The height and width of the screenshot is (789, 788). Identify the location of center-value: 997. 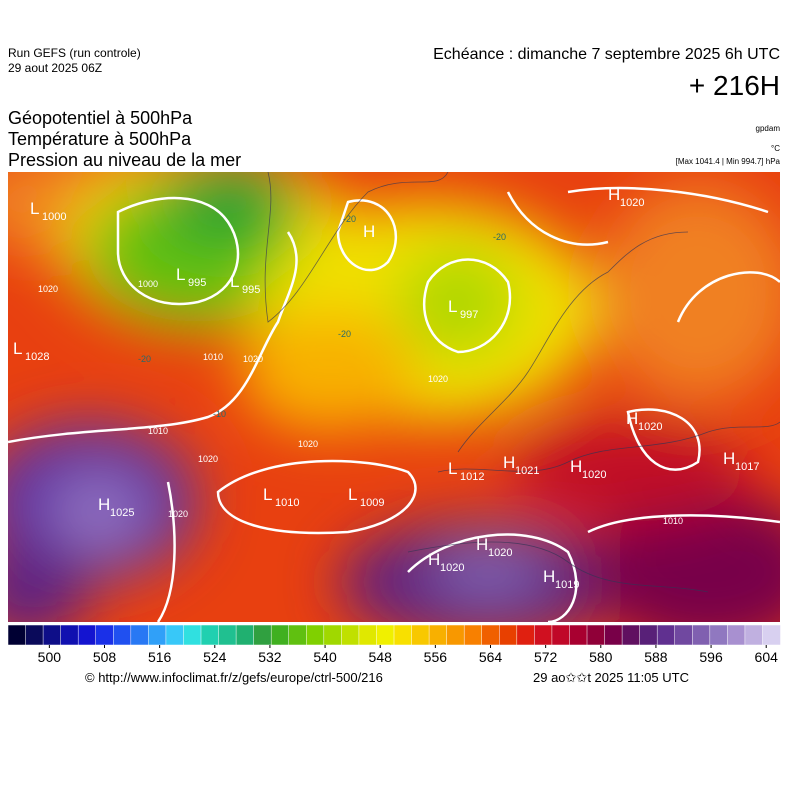
(469, 315).